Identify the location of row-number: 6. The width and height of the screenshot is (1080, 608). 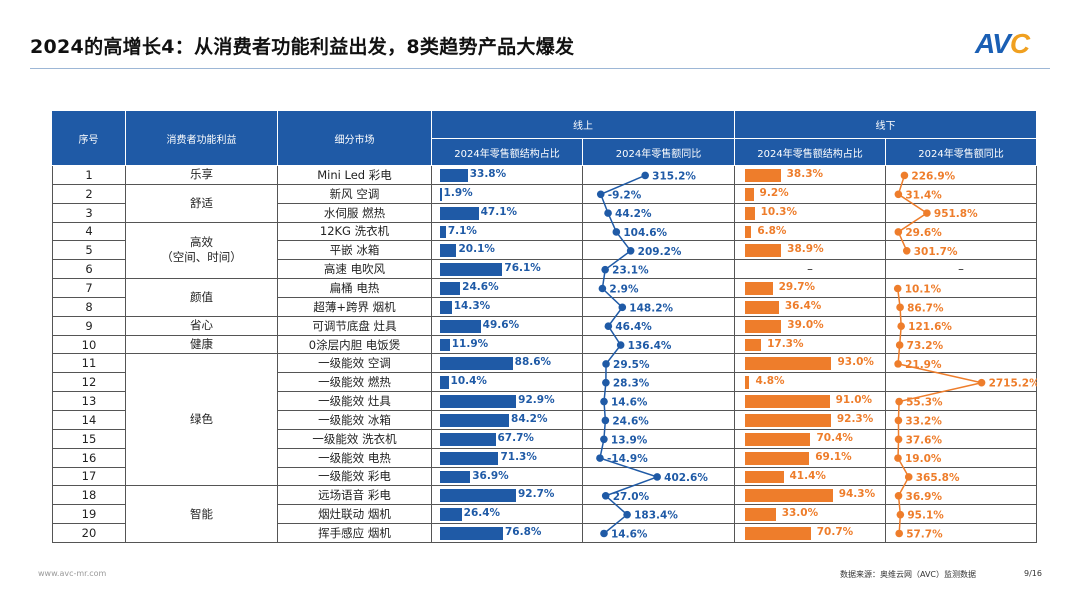
(89, 270).